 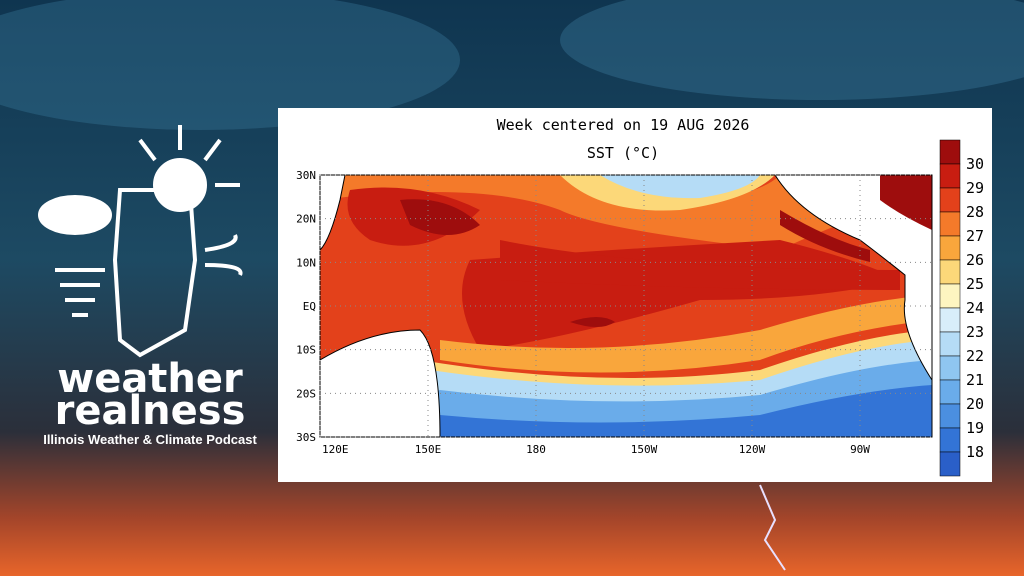 What do you see at coordinates (306, 219) in the screenshot?
I see `lat-label: 20N` at bounding box center [306, 219].